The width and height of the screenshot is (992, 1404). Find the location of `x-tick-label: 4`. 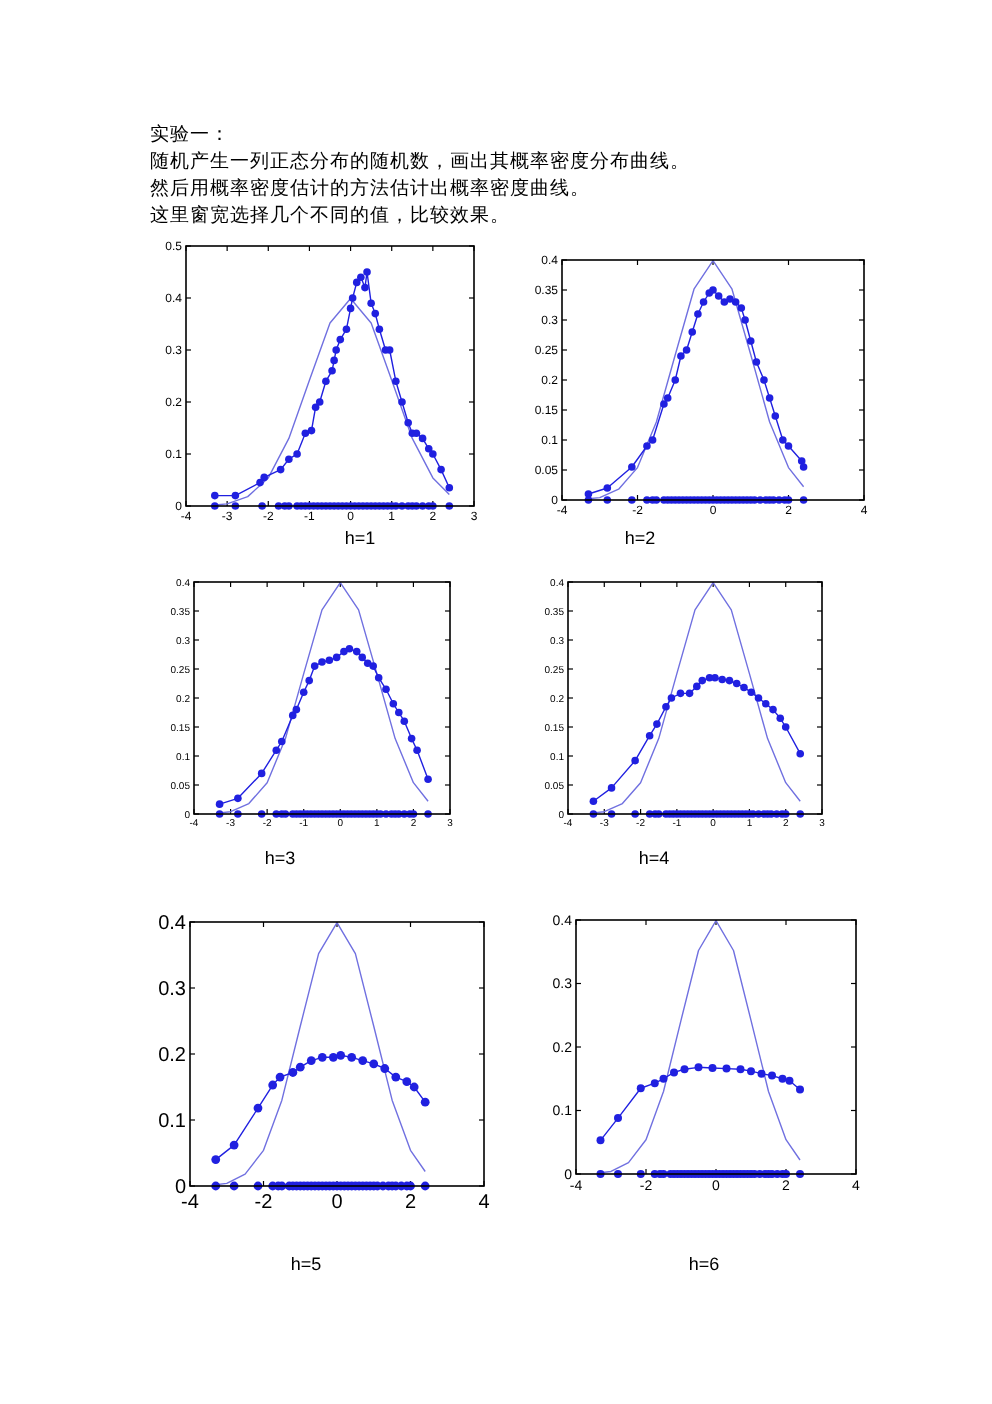

x-tick-label: 4 is located at coordinates (484, 1203).